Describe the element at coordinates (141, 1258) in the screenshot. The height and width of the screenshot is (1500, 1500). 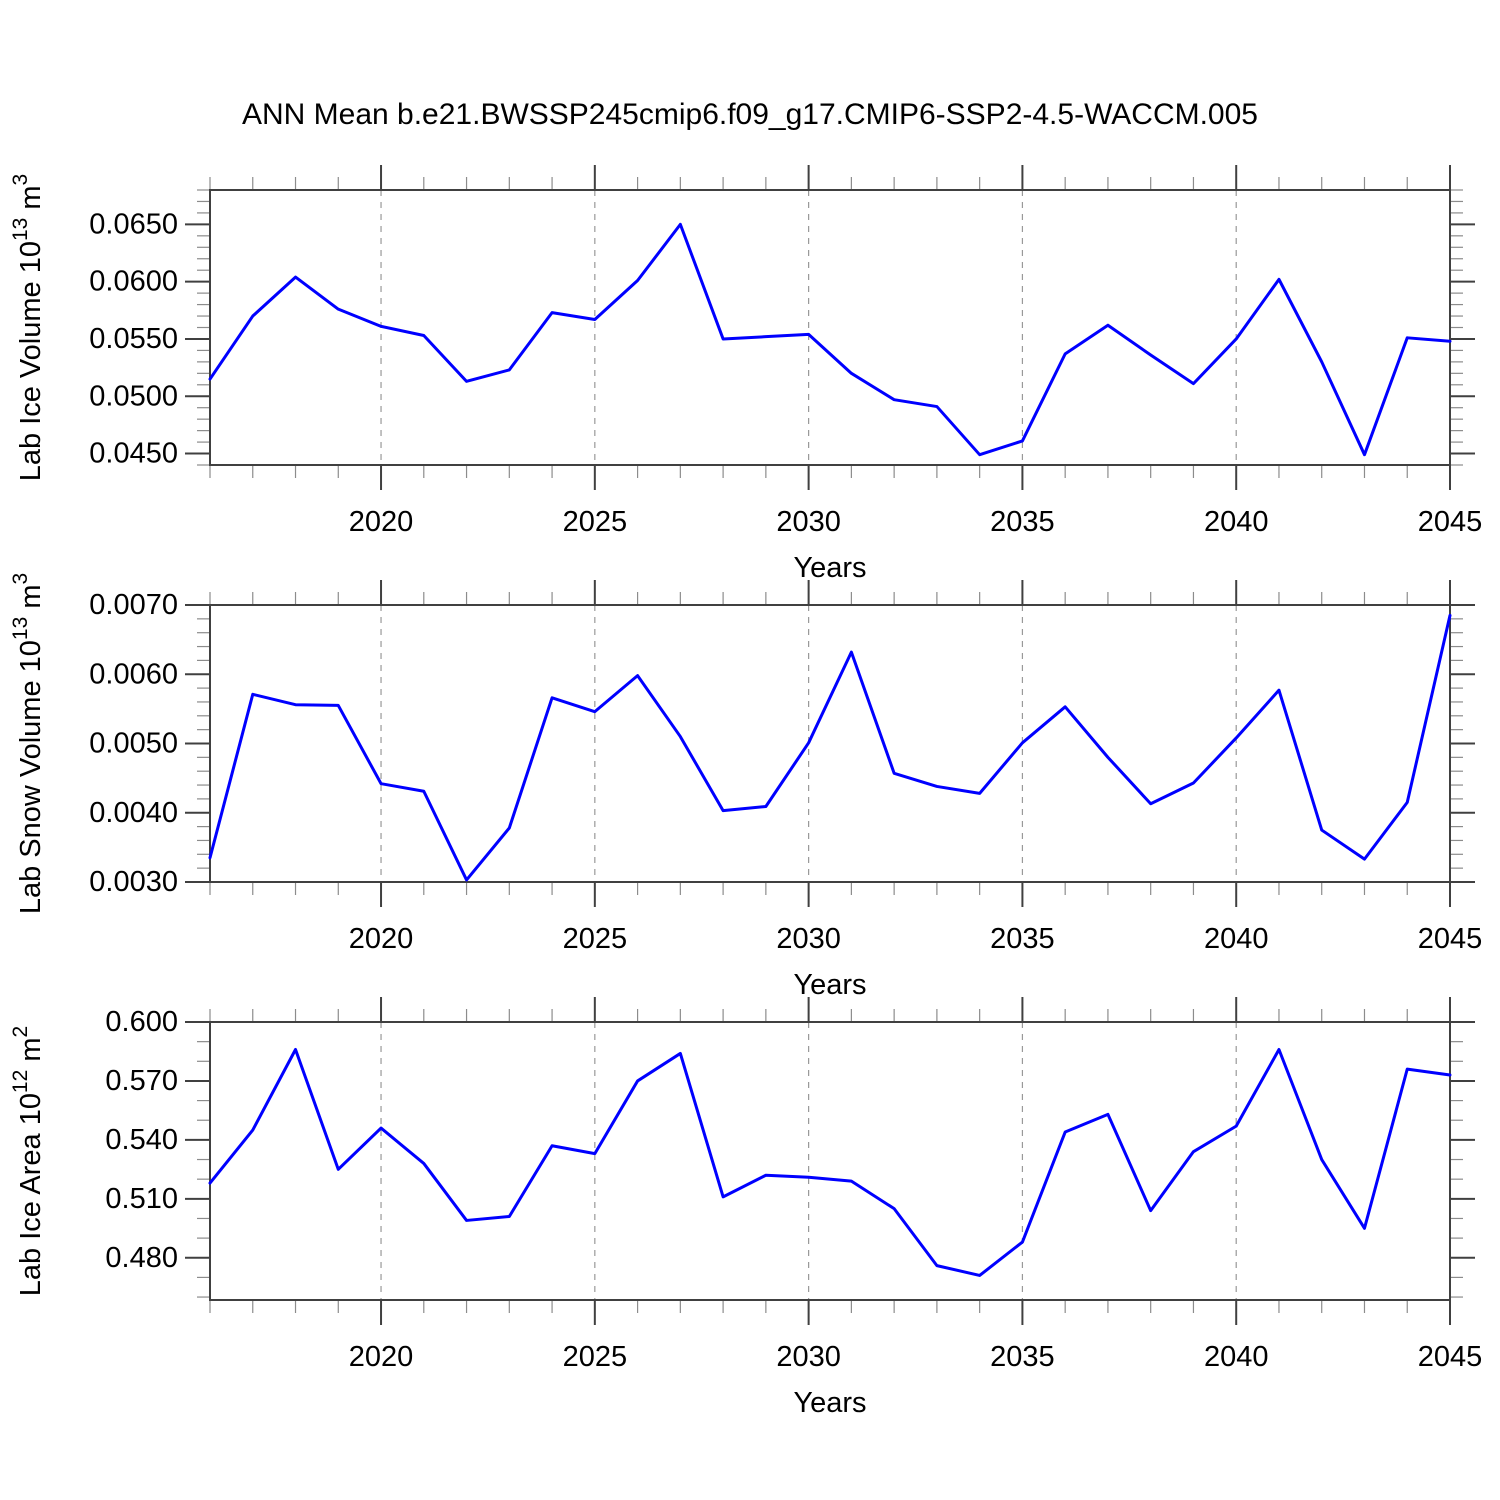
I see `y-tick-label: 0.480` at that location.